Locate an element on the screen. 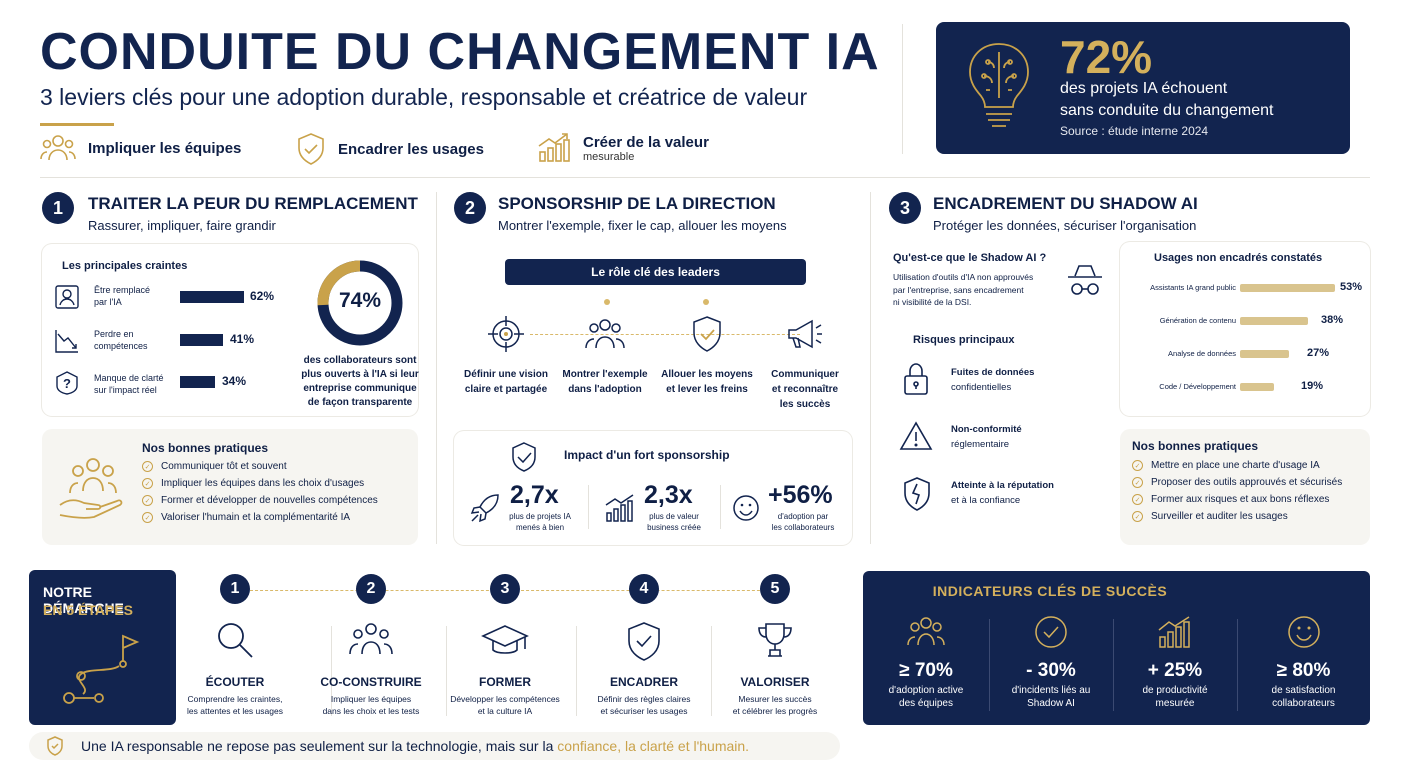  impact-title: Impact d'un fort sponsorship is located at coordinates (647, 455).